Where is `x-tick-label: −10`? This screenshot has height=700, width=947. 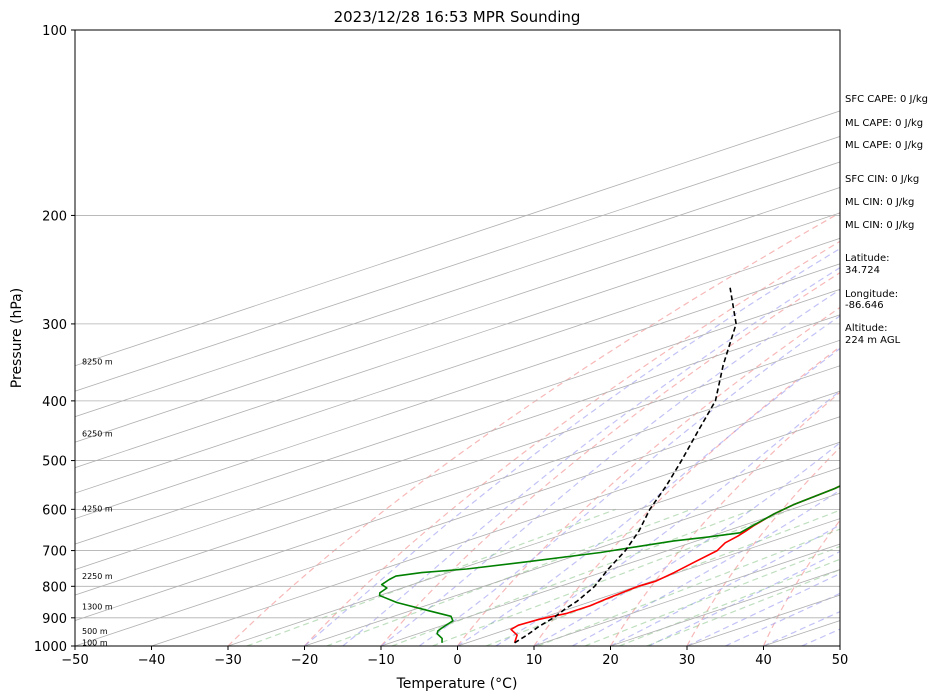
x-tick-label: −10 is located at coordinates (380, 660).